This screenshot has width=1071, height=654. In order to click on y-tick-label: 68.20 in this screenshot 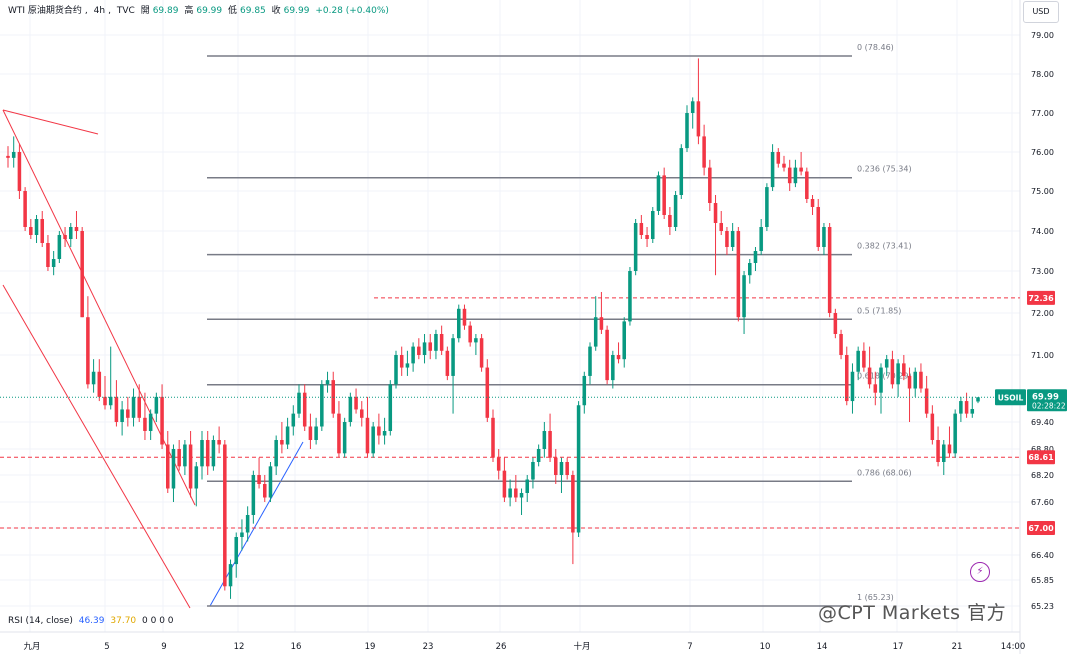, I will do `click(1042, 475)`.